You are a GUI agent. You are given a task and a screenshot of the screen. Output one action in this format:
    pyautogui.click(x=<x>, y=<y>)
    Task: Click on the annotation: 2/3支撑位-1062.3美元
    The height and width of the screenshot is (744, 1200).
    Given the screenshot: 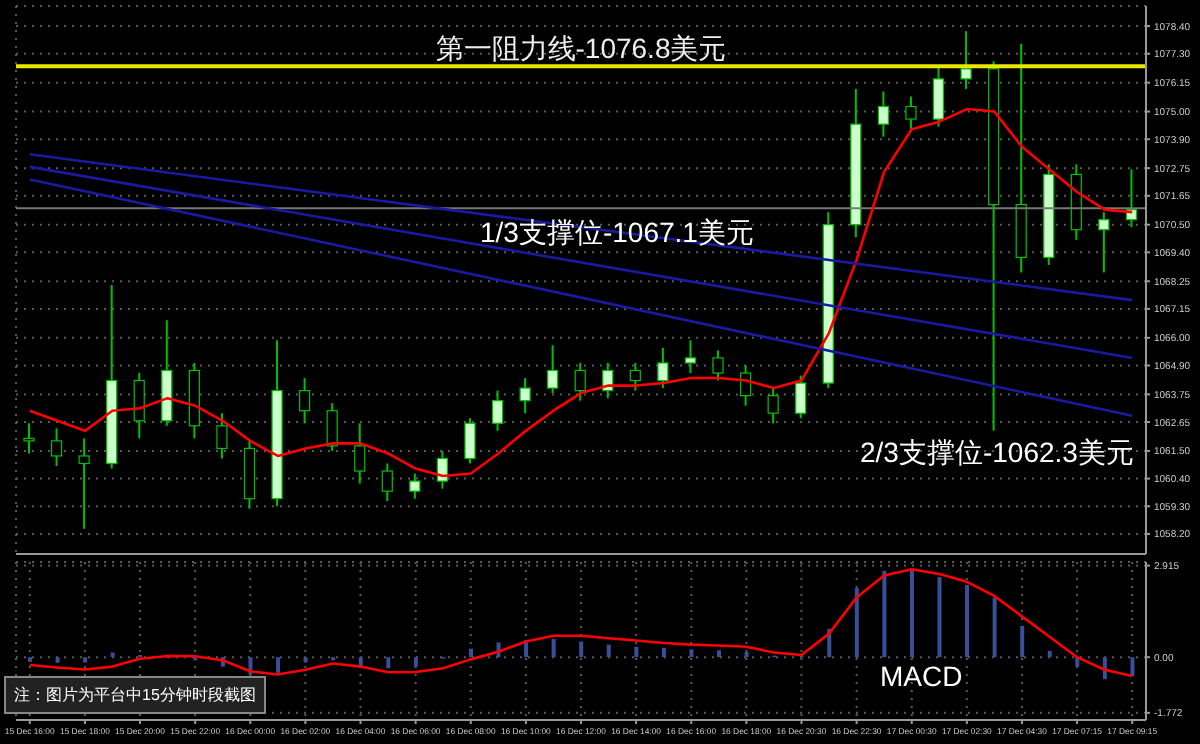 What is the action you would take?
    pyautogui.click(x=997, y=454)
    